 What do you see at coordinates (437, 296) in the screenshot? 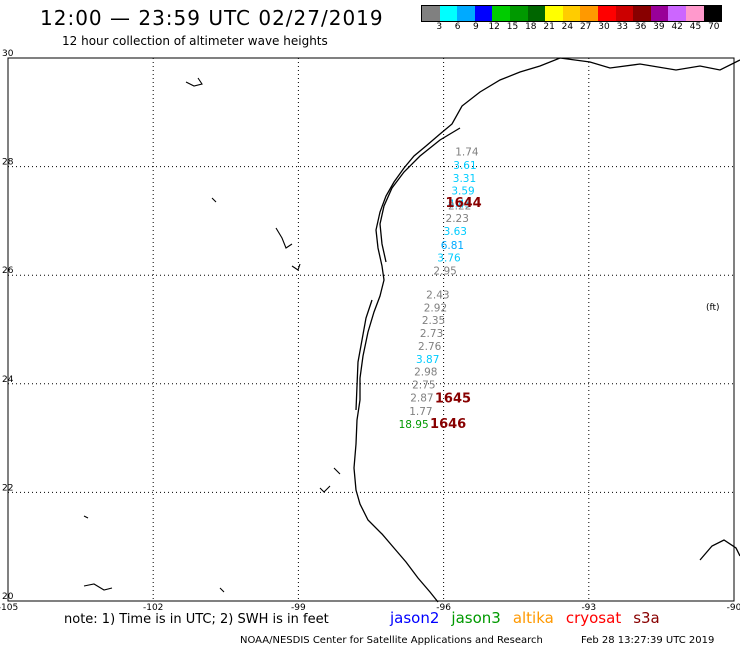
I see `wave-height-label: 2.43` at bounding box center [437, 296].